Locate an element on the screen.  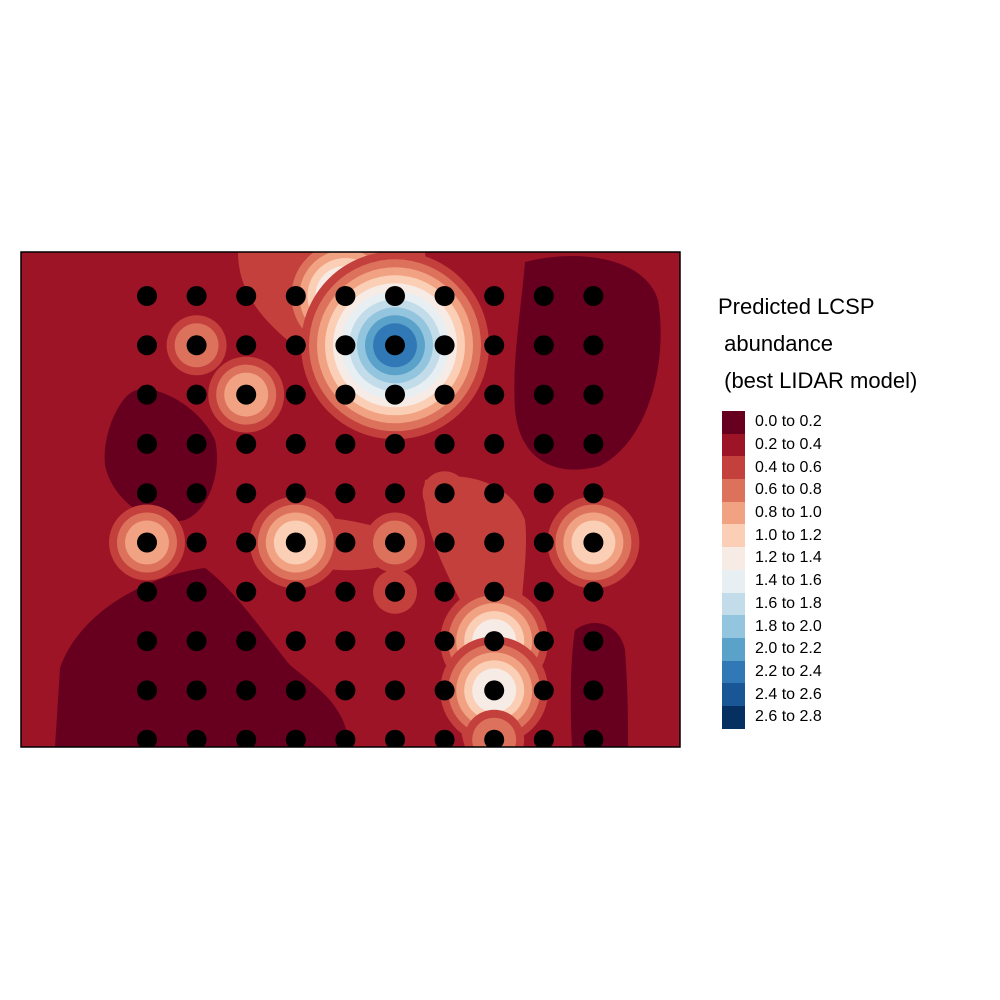
legend-item: 2.2 to 2.4 is located at coordinates (853, 672).